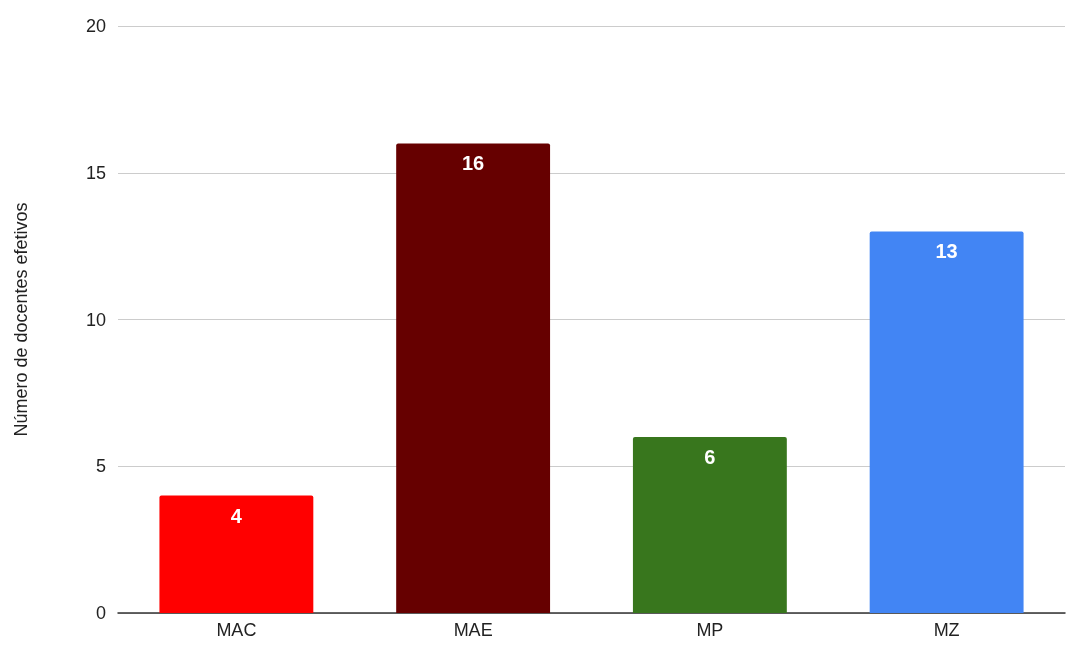 The width and height of the screenshot is (1067, 645). What do you see at coordinates (100, 613) in the screenshot?
I see `y-tick-label: 0` at bounding box center [100, 613].